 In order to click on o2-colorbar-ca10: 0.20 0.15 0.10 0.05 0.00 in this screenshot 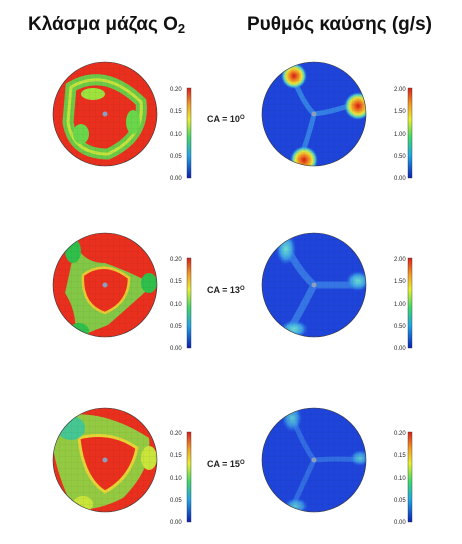, I will do `click(181, 134)`.